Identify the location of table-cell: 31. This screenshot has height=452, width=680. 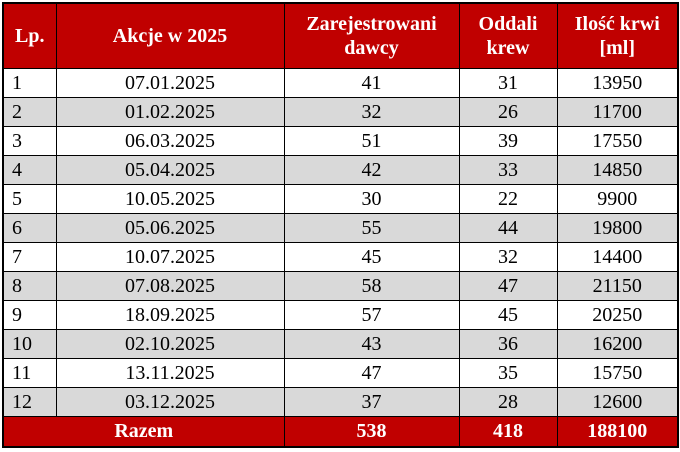
(508, 83).